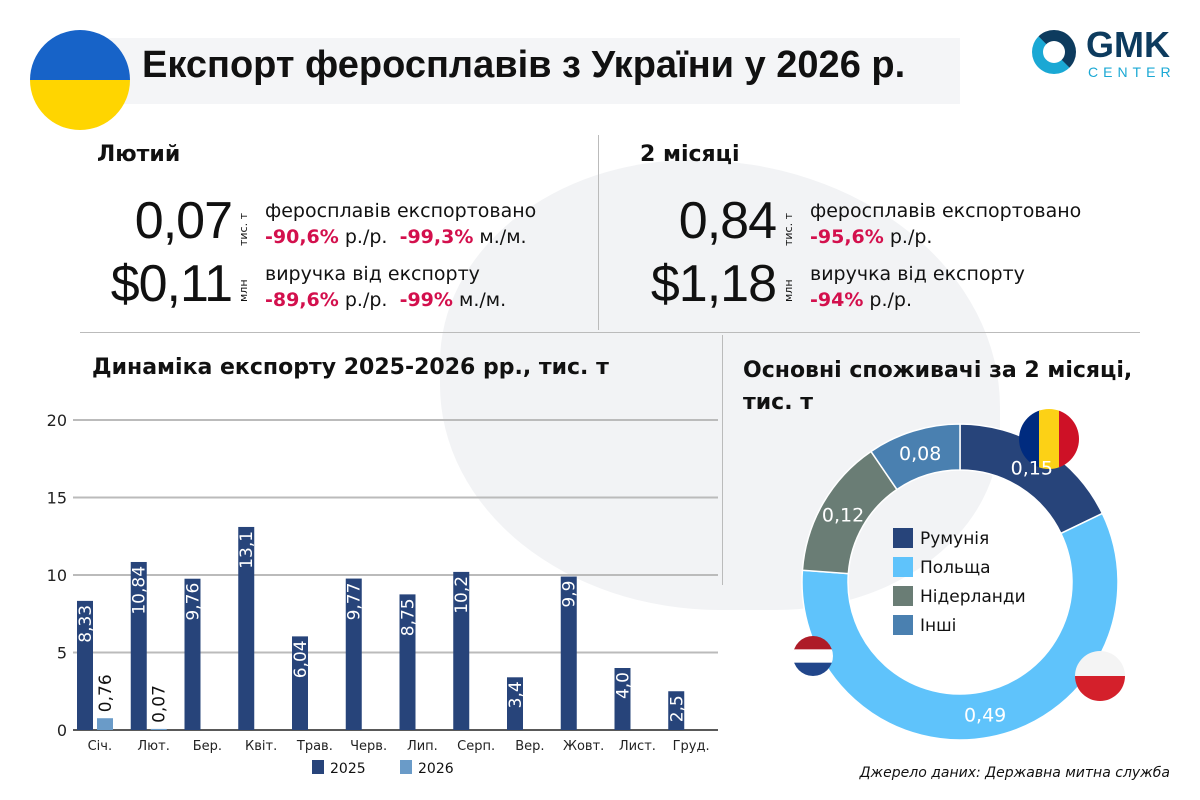 This screenshot has width=1200, height=800. What do you see at coordinates (153, 746) in the screenshot?
I see `x-tick-label: Лют.` at bounding box center [153, 746].